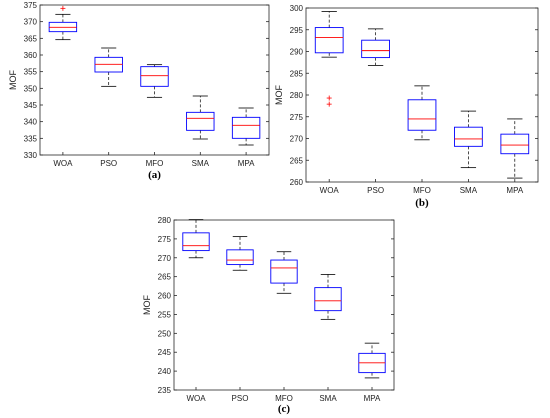  What do you see at coordinates (165, 371) in the screenshot?
I see `y-tick-label: 240` at bounding box center [165, 371].